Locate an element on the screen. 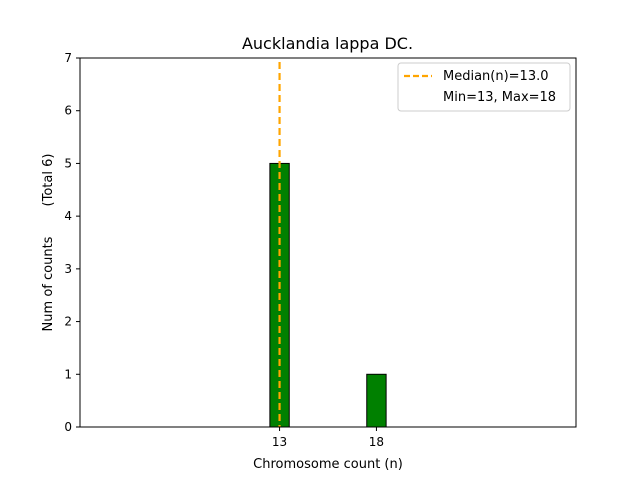 The width and height of the screenshot is (640, 480). legend: Median(n)=13.0 Min=13, Max=18 is located at coordinates (484, 87).